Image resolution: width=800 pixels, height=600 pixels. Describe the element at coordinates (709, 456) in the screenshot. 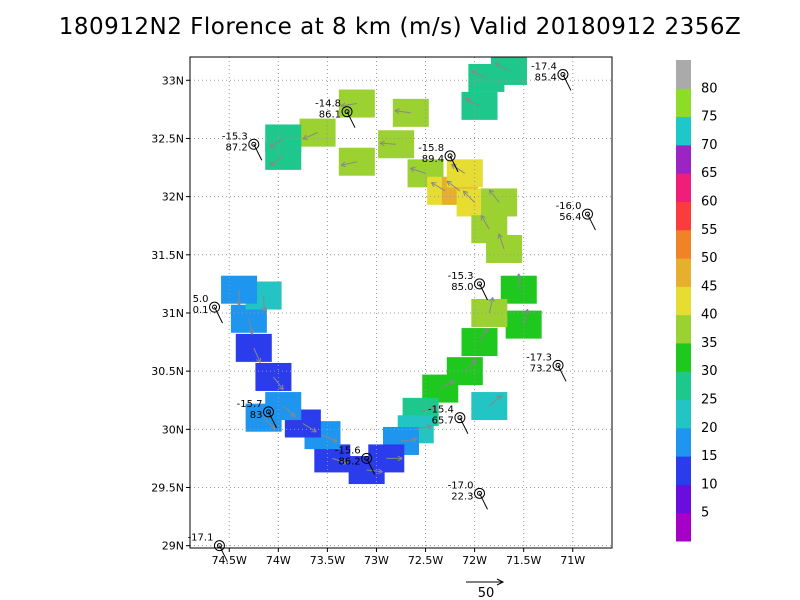

I see `colorbar-label: 15` at that location.